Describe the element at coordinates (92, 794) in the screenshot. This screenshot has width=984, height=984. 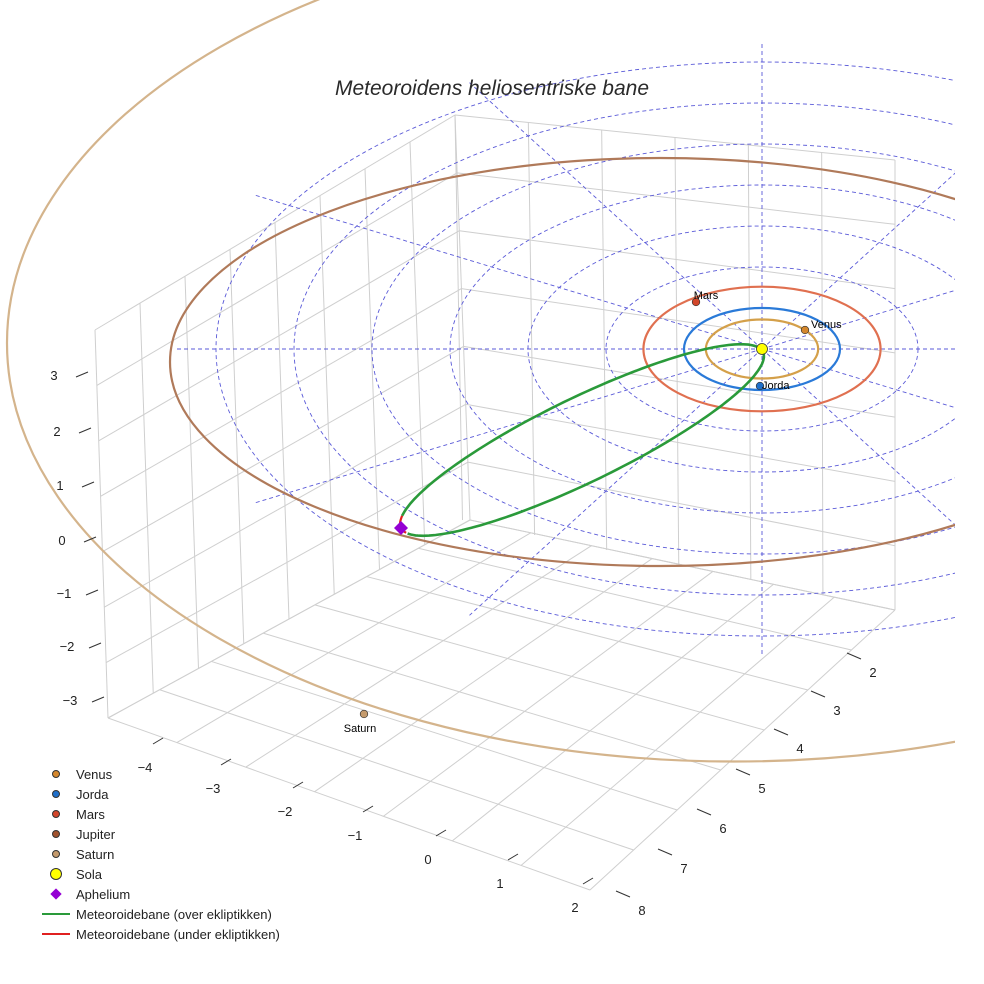
I see `legend-label: Jorda` at that location.